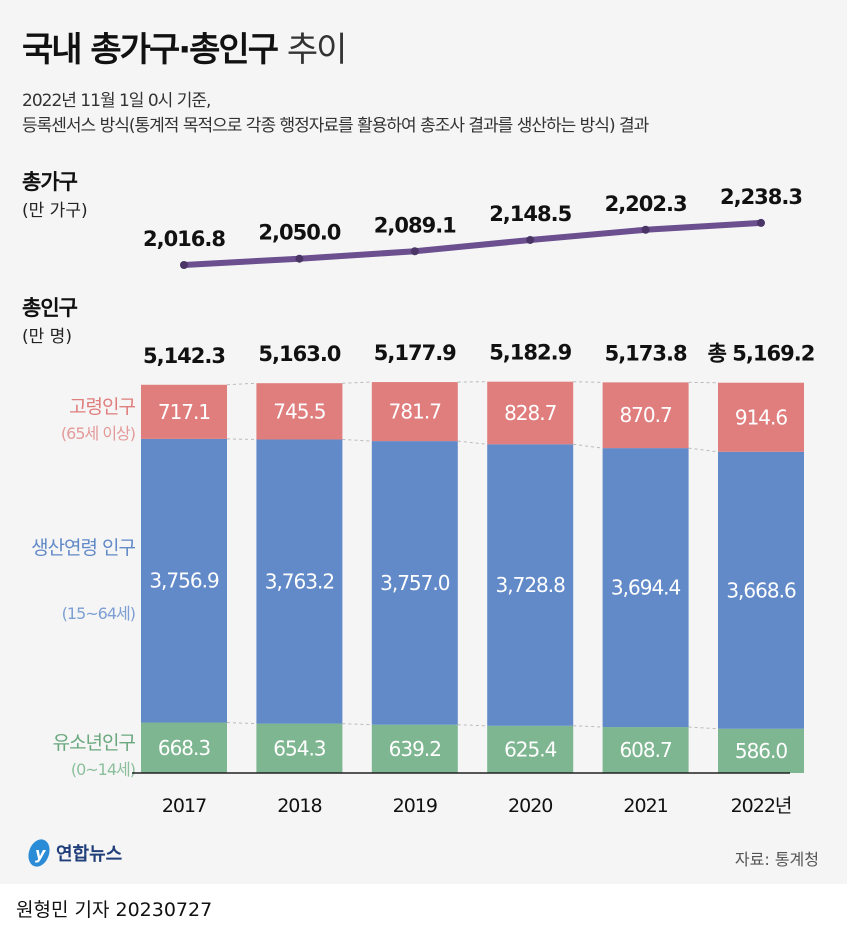 This screenshot has width=847, height=928. What do you see at coordinates (299, 233) in the screenshot?
I see `households-label: 2,050.0` at bounding box center [299, 233].